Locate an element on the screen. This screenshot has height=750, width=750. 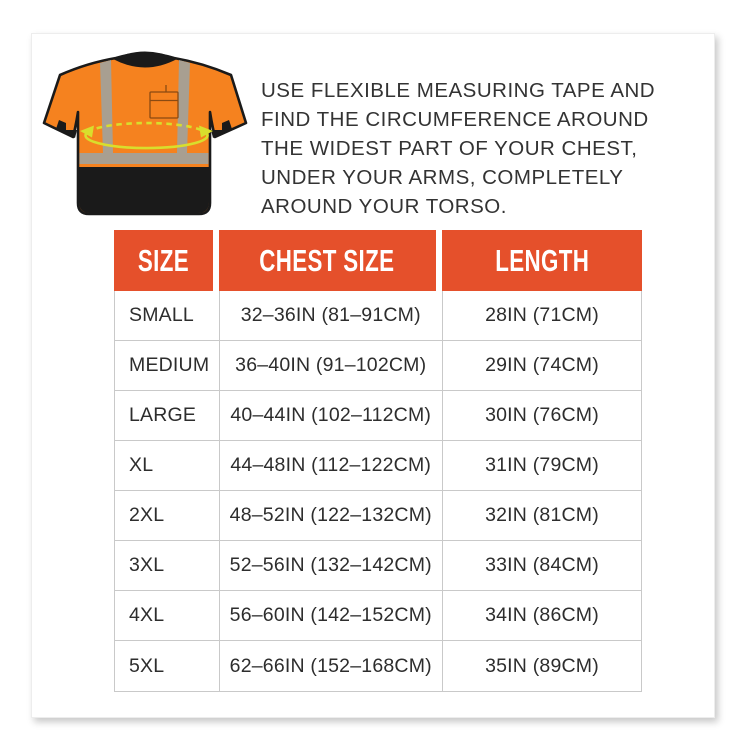
reflective-stripe-left is located at coordinates (106, 106).